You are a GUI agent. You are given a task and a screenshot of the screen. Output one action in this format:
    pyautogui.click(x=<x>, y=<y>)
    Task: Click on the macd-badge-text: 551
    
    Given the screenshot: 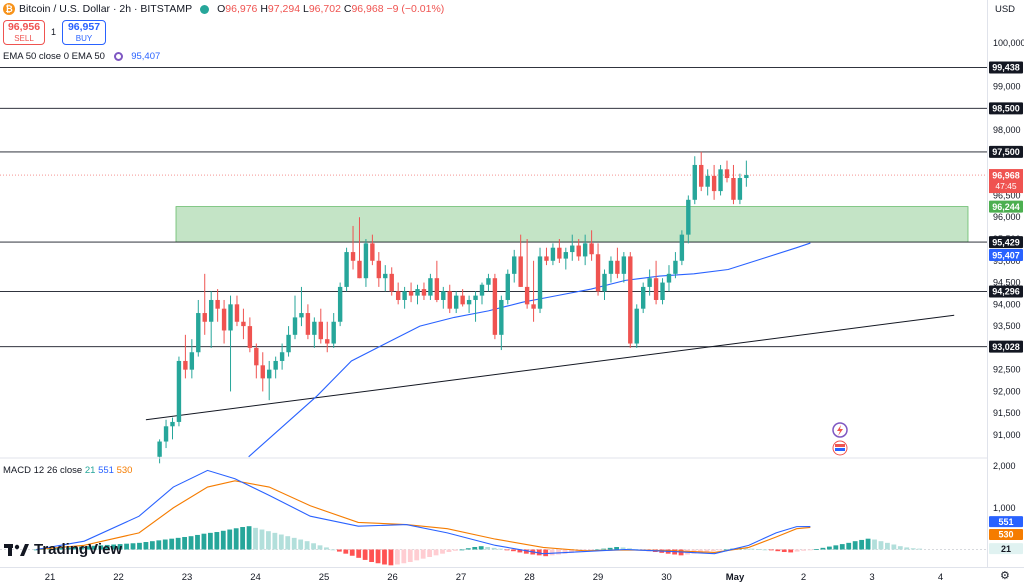 What is the action you would take?
    pyautogui.click(x=1005, y=522)
    